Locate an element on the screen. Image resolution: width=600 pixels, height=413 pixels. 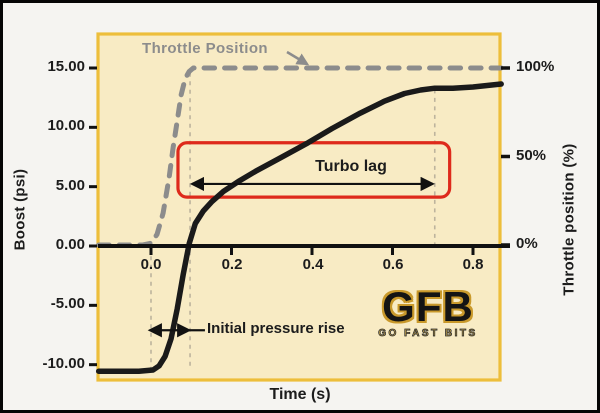
y-right-tick-100: 100% is located at coordinates (535, 66).